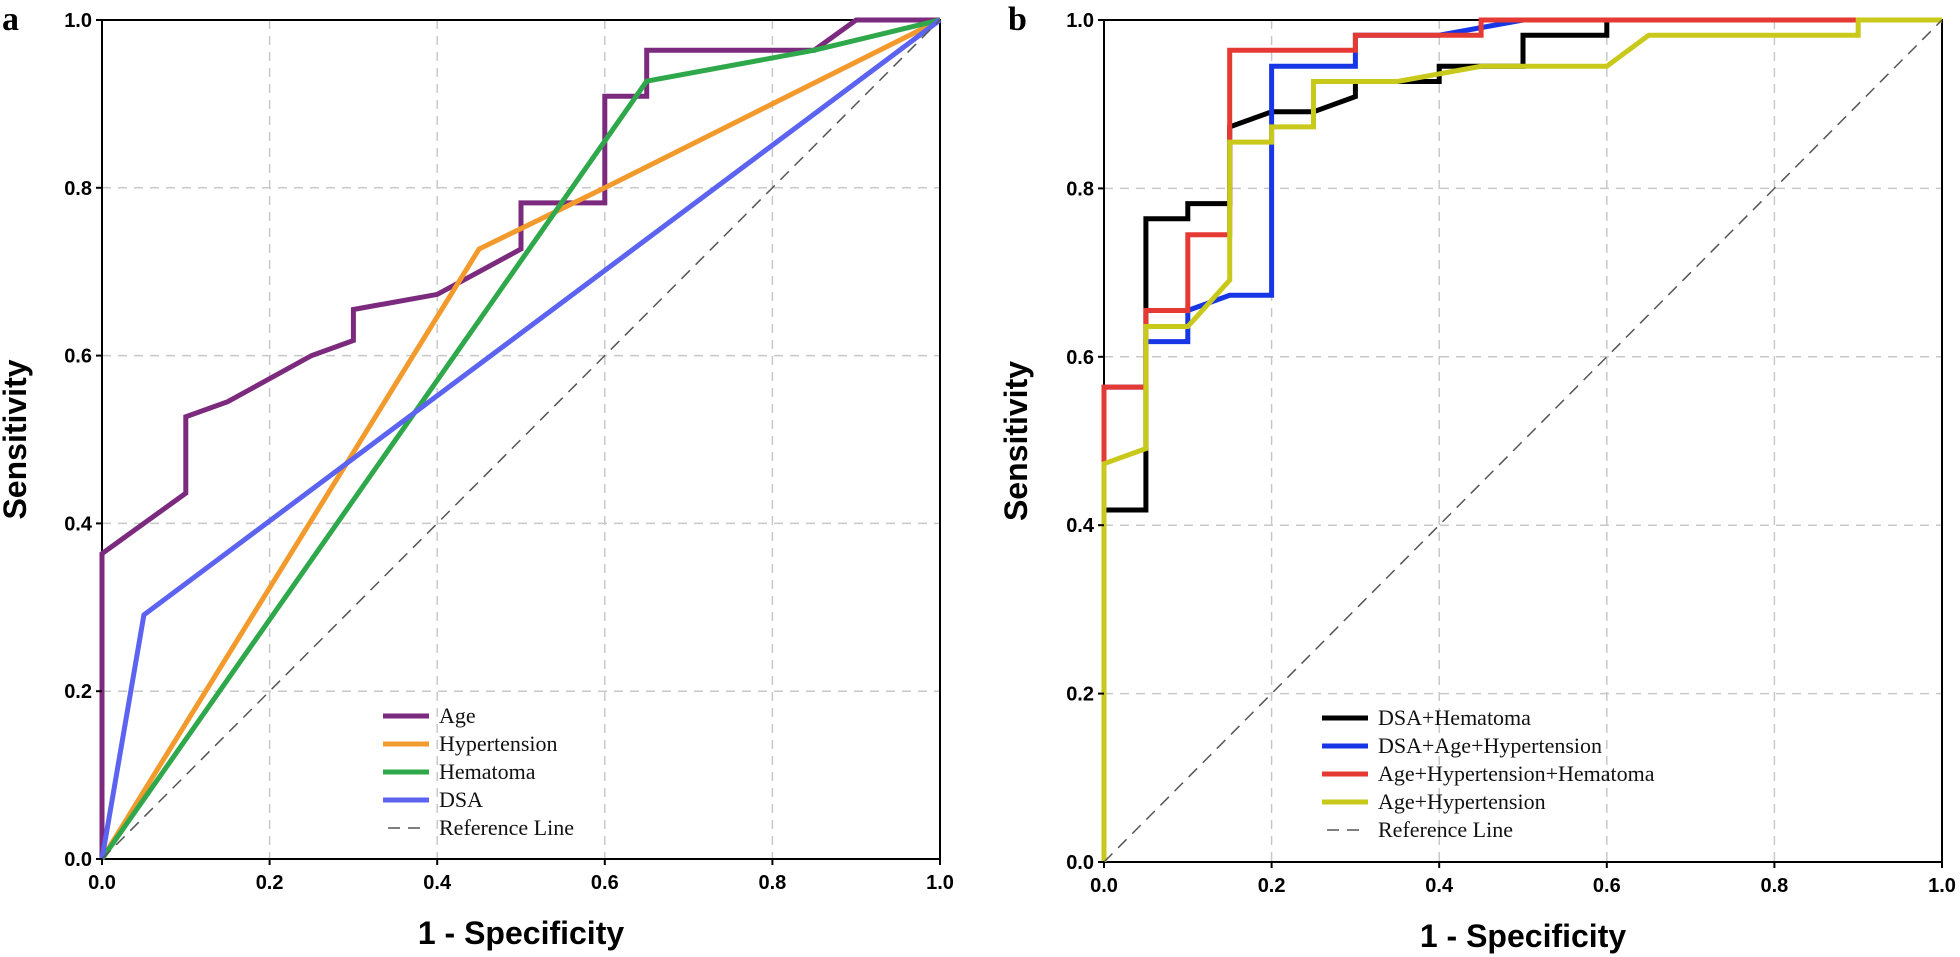  I want to click on legend-label: DSA+Age+Hypertension, so click(1490, 745).